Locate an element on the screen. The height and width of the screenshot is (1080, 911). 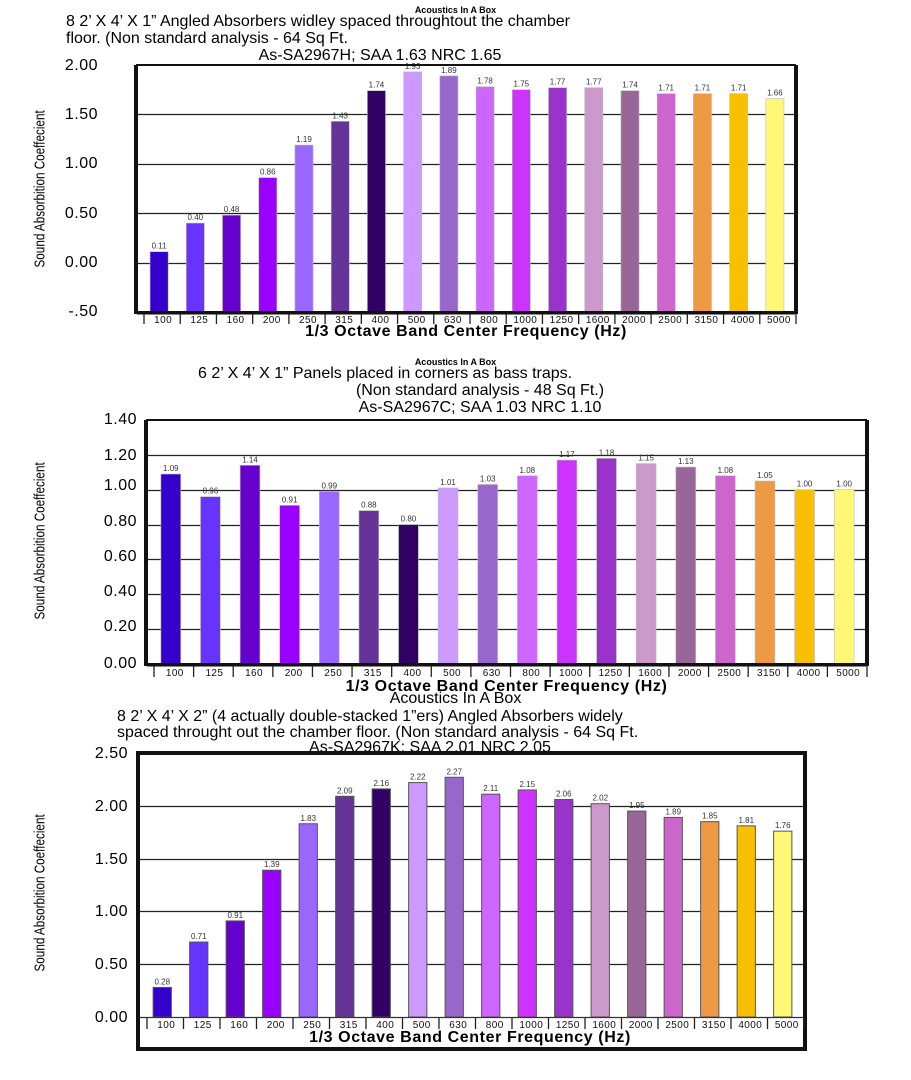
data-label-160: 0.91 is located at coordinates (235, 915).